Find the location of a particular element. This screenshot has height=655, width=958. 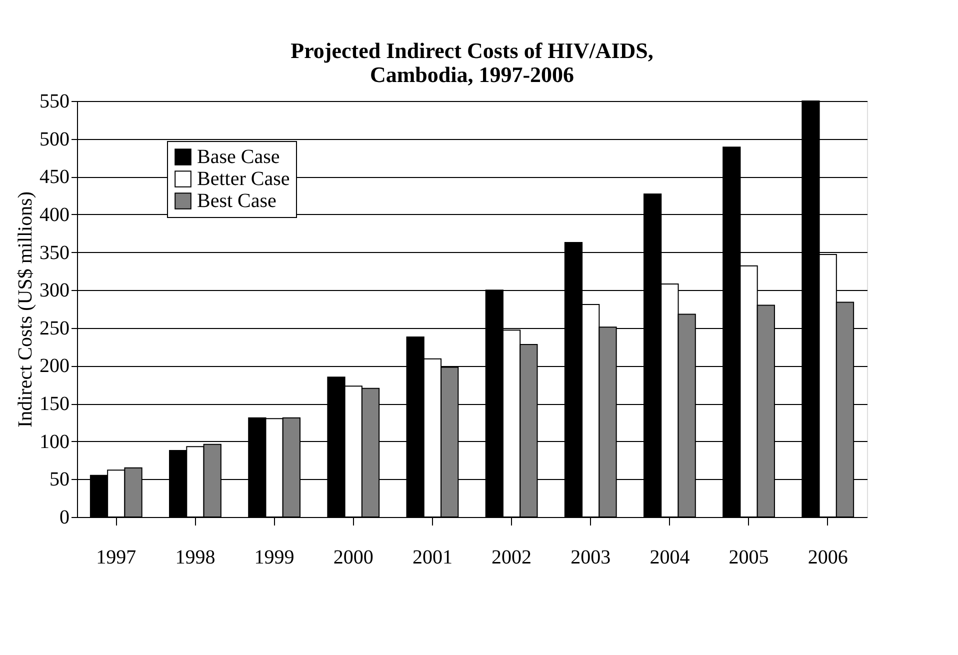

y-tick-label: 0 is located at coordinates (65, 517).